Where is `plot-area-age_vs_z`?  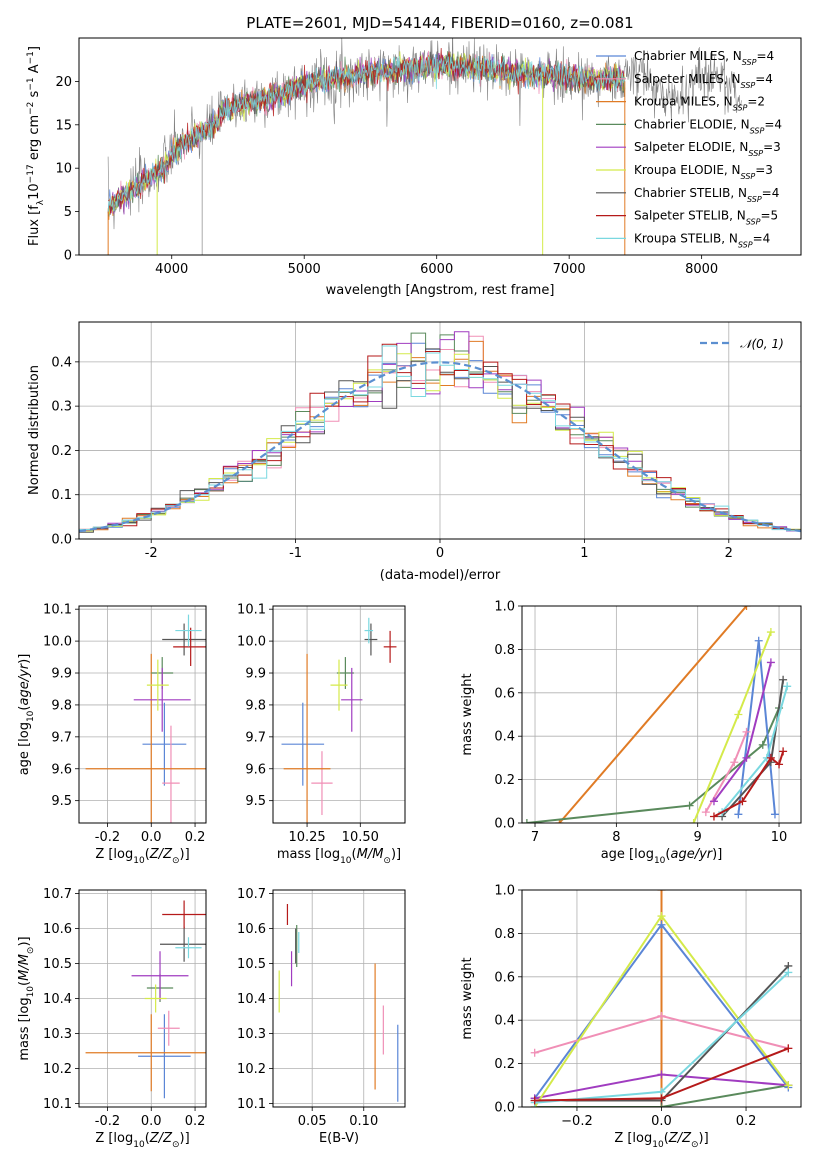 plot-area-age_vs_z is located at coordinates (145, 718).